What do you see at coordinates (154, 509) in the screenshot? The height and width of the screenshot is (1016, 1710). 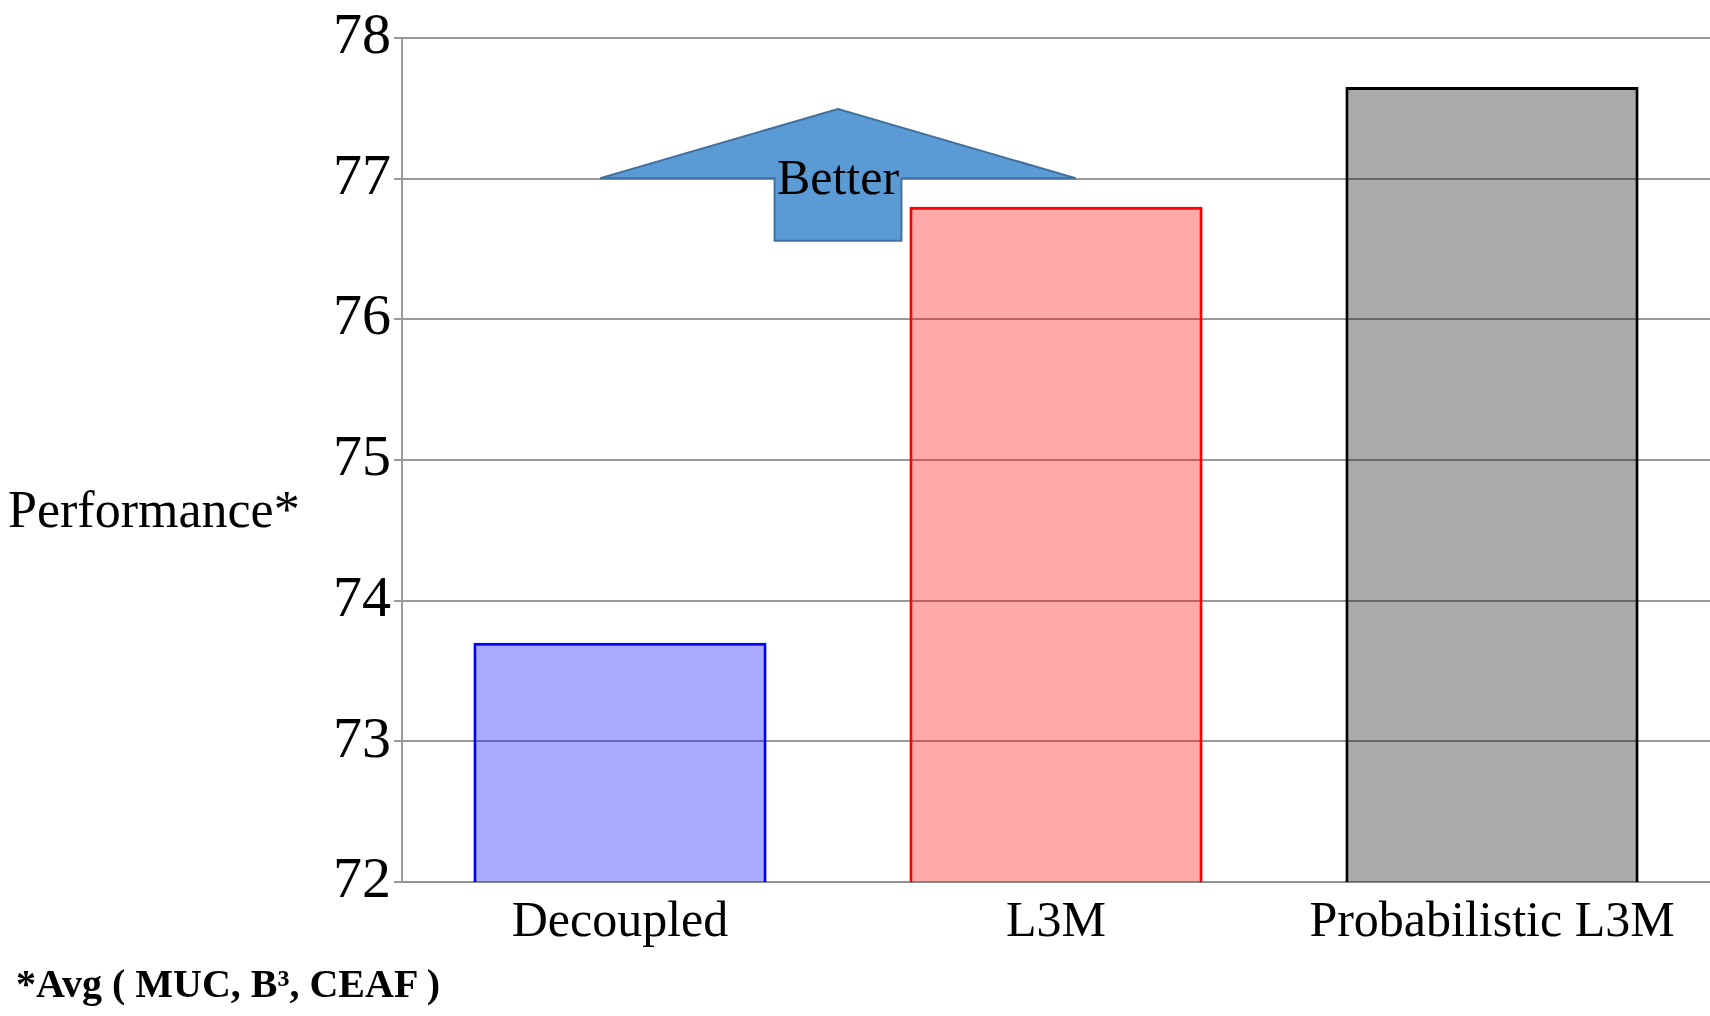 I see `y-axis-title: Performance*` at bounding box center [154, 509].